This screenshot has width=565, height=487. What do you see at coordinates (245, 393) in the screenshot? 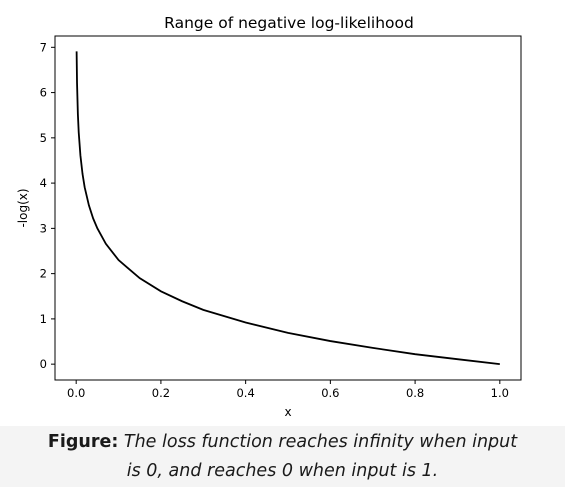
I see `x-tick-label: 0.4` at bounding box center [245, 393].